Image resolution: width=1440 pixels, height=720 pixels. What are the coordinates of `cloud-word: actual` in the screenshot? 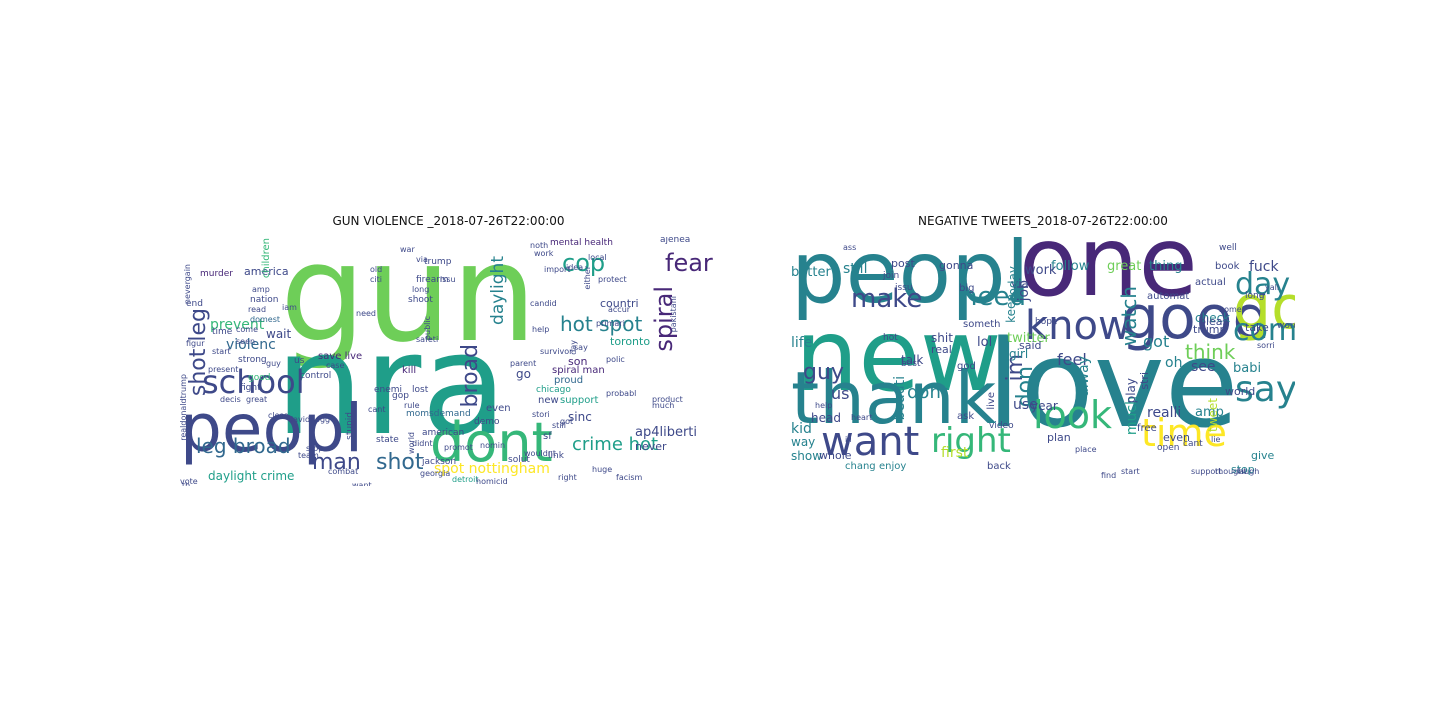 It's located at (1210, 282).